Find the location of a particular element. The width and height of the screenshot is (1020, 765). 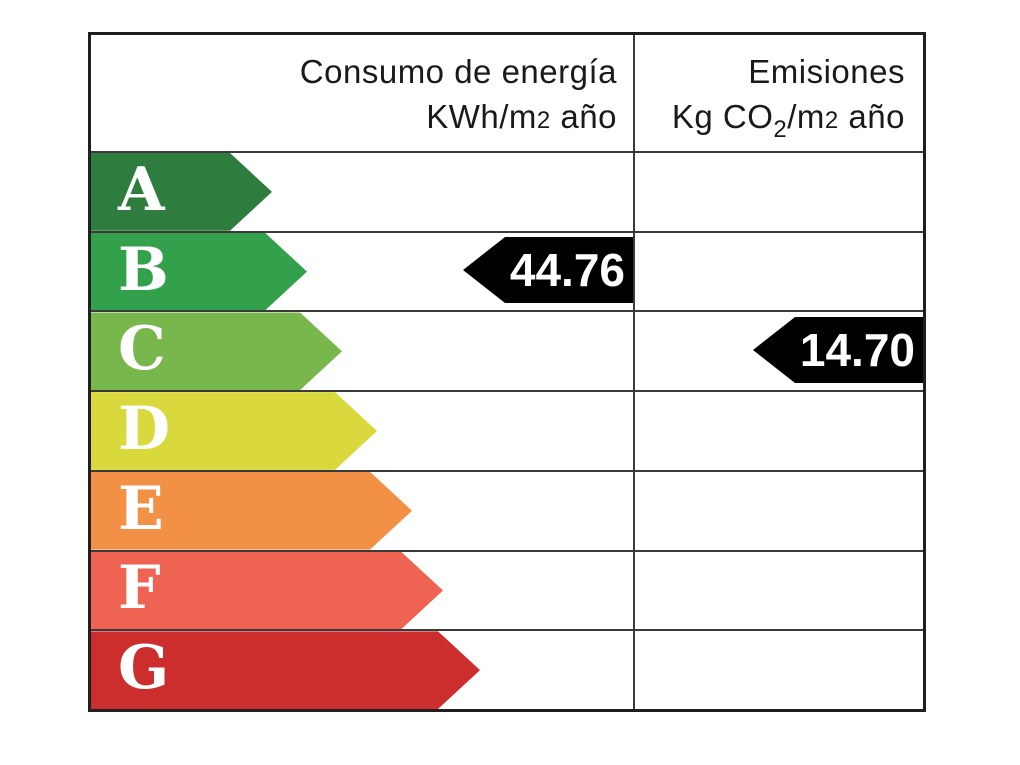

rating-row-c: C is located at coordinates (507, 350).